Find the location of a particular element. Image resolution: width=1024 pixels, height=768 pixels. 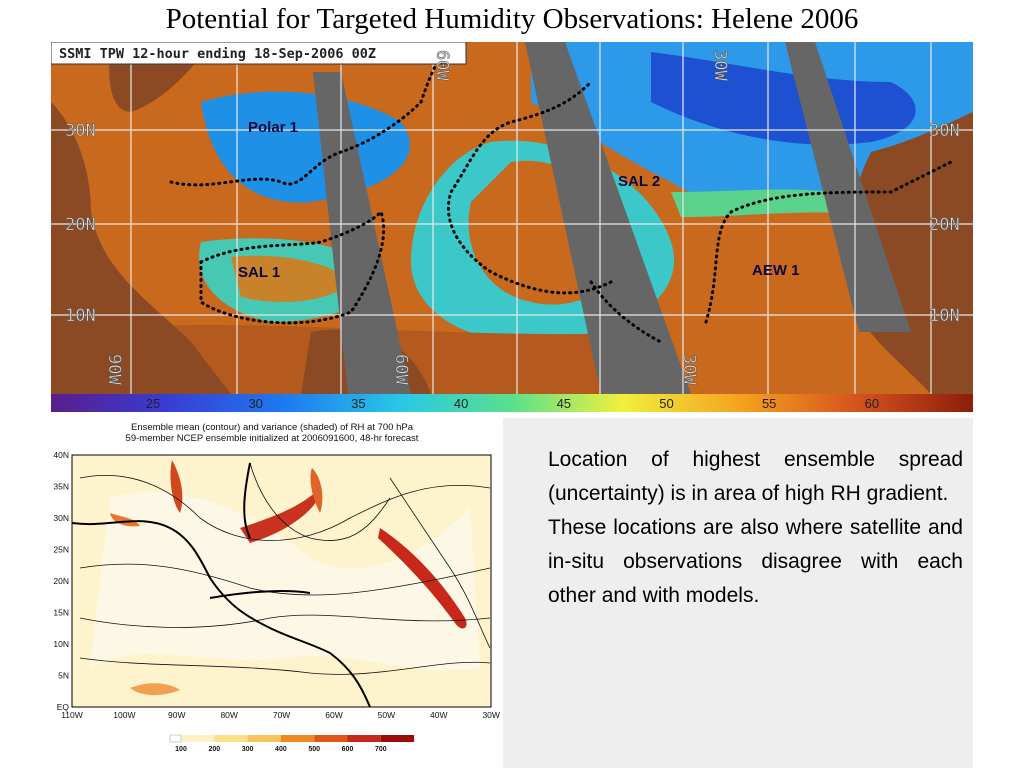

lon-label: 80W is located at coordinates (228, 715).